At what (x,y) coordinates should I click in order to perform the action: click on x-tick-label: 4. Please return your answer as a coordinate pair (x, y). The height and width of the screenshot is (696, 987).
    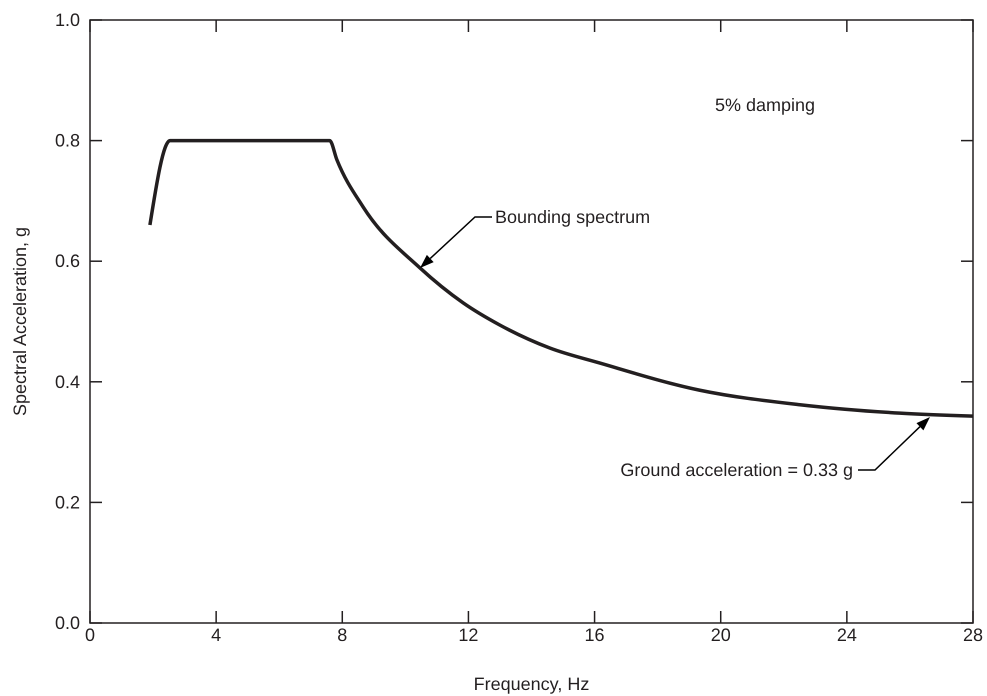
    Looking at the image, I should click on (216, 635).